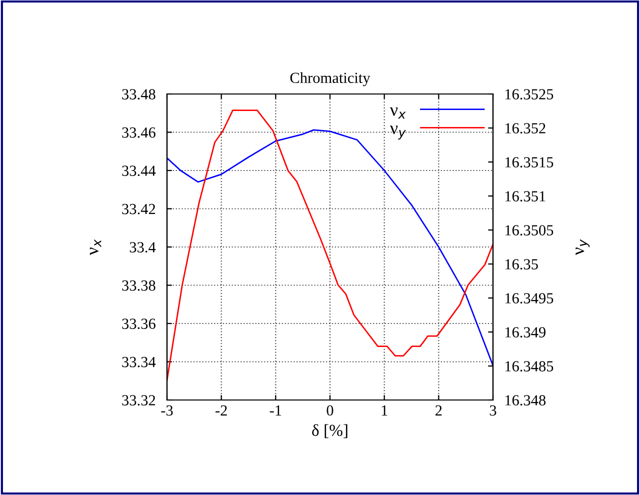  I want to click on y-tick-label: 33.42, so click(139, 209).